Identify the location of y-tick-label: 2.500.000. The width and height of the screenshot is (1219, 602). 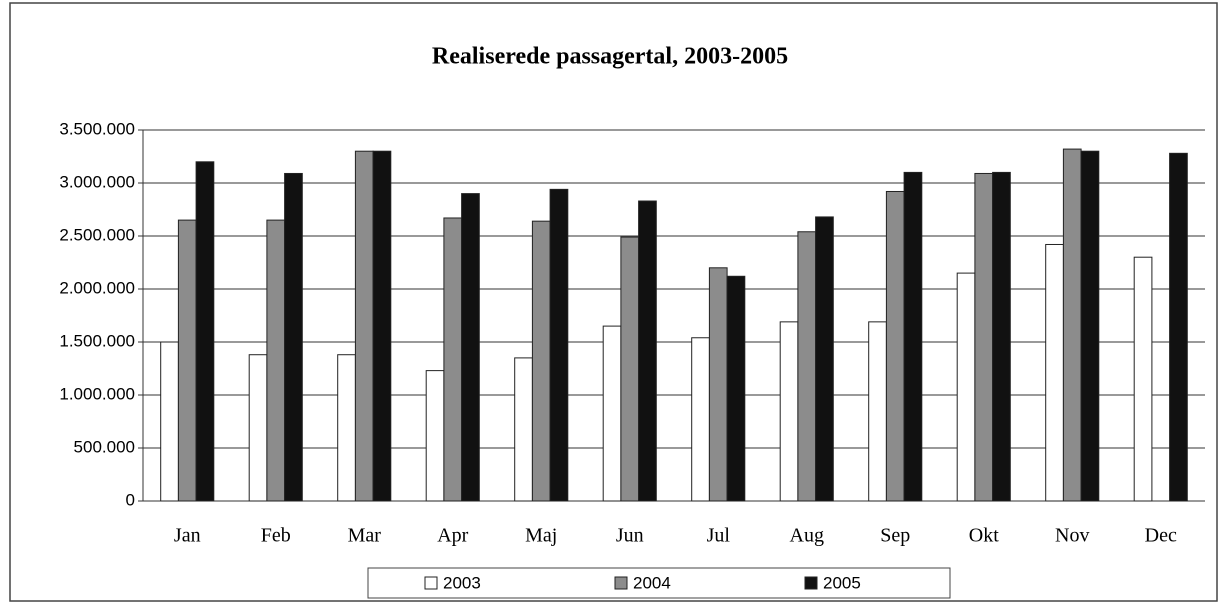
(97, 234).